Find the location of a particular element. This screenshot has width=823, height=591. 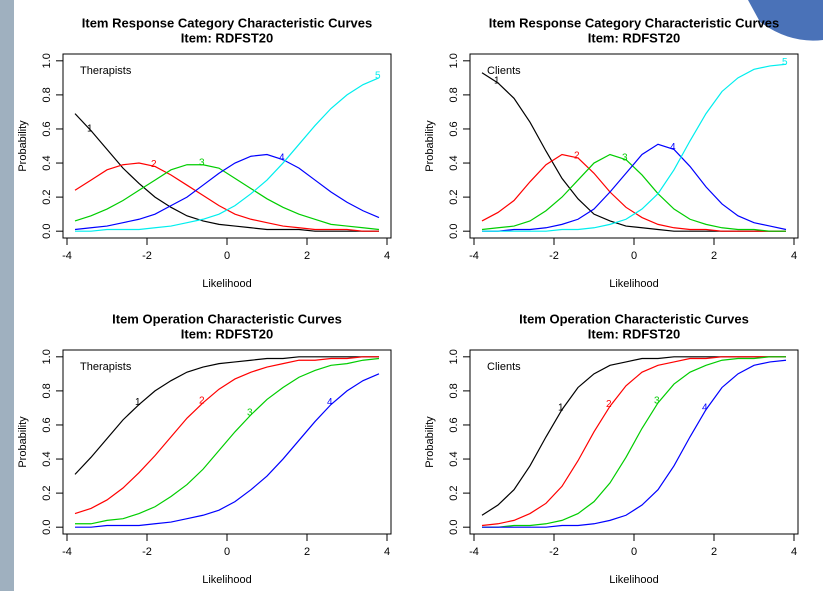

side-strip is located at coordinates (7, 295).